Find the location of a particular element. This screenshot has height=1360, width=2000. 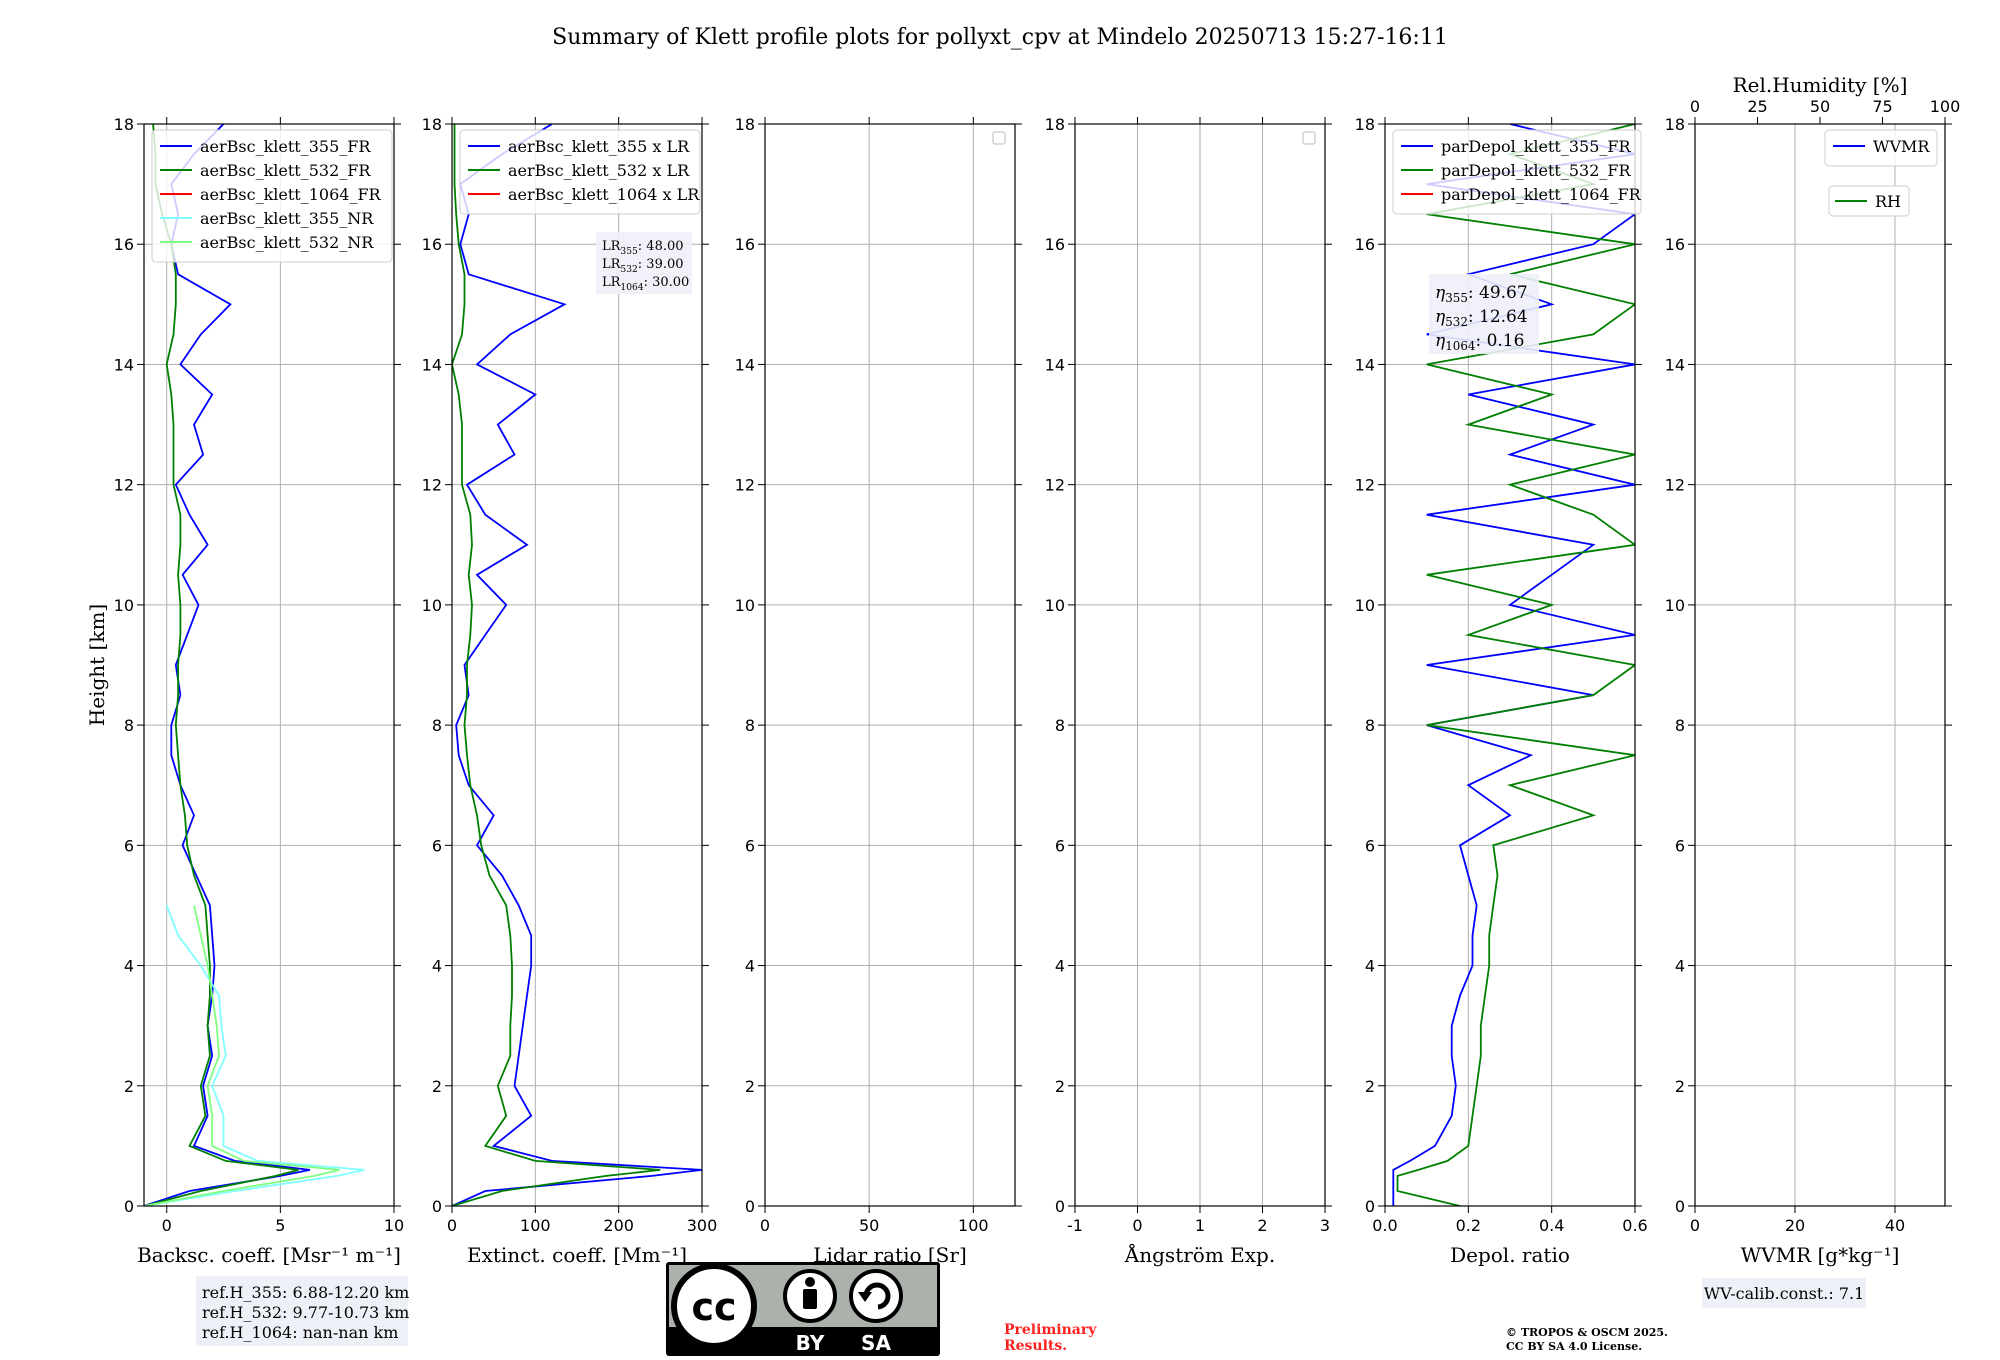

by-person-head is located at coordinates (810, 1282).